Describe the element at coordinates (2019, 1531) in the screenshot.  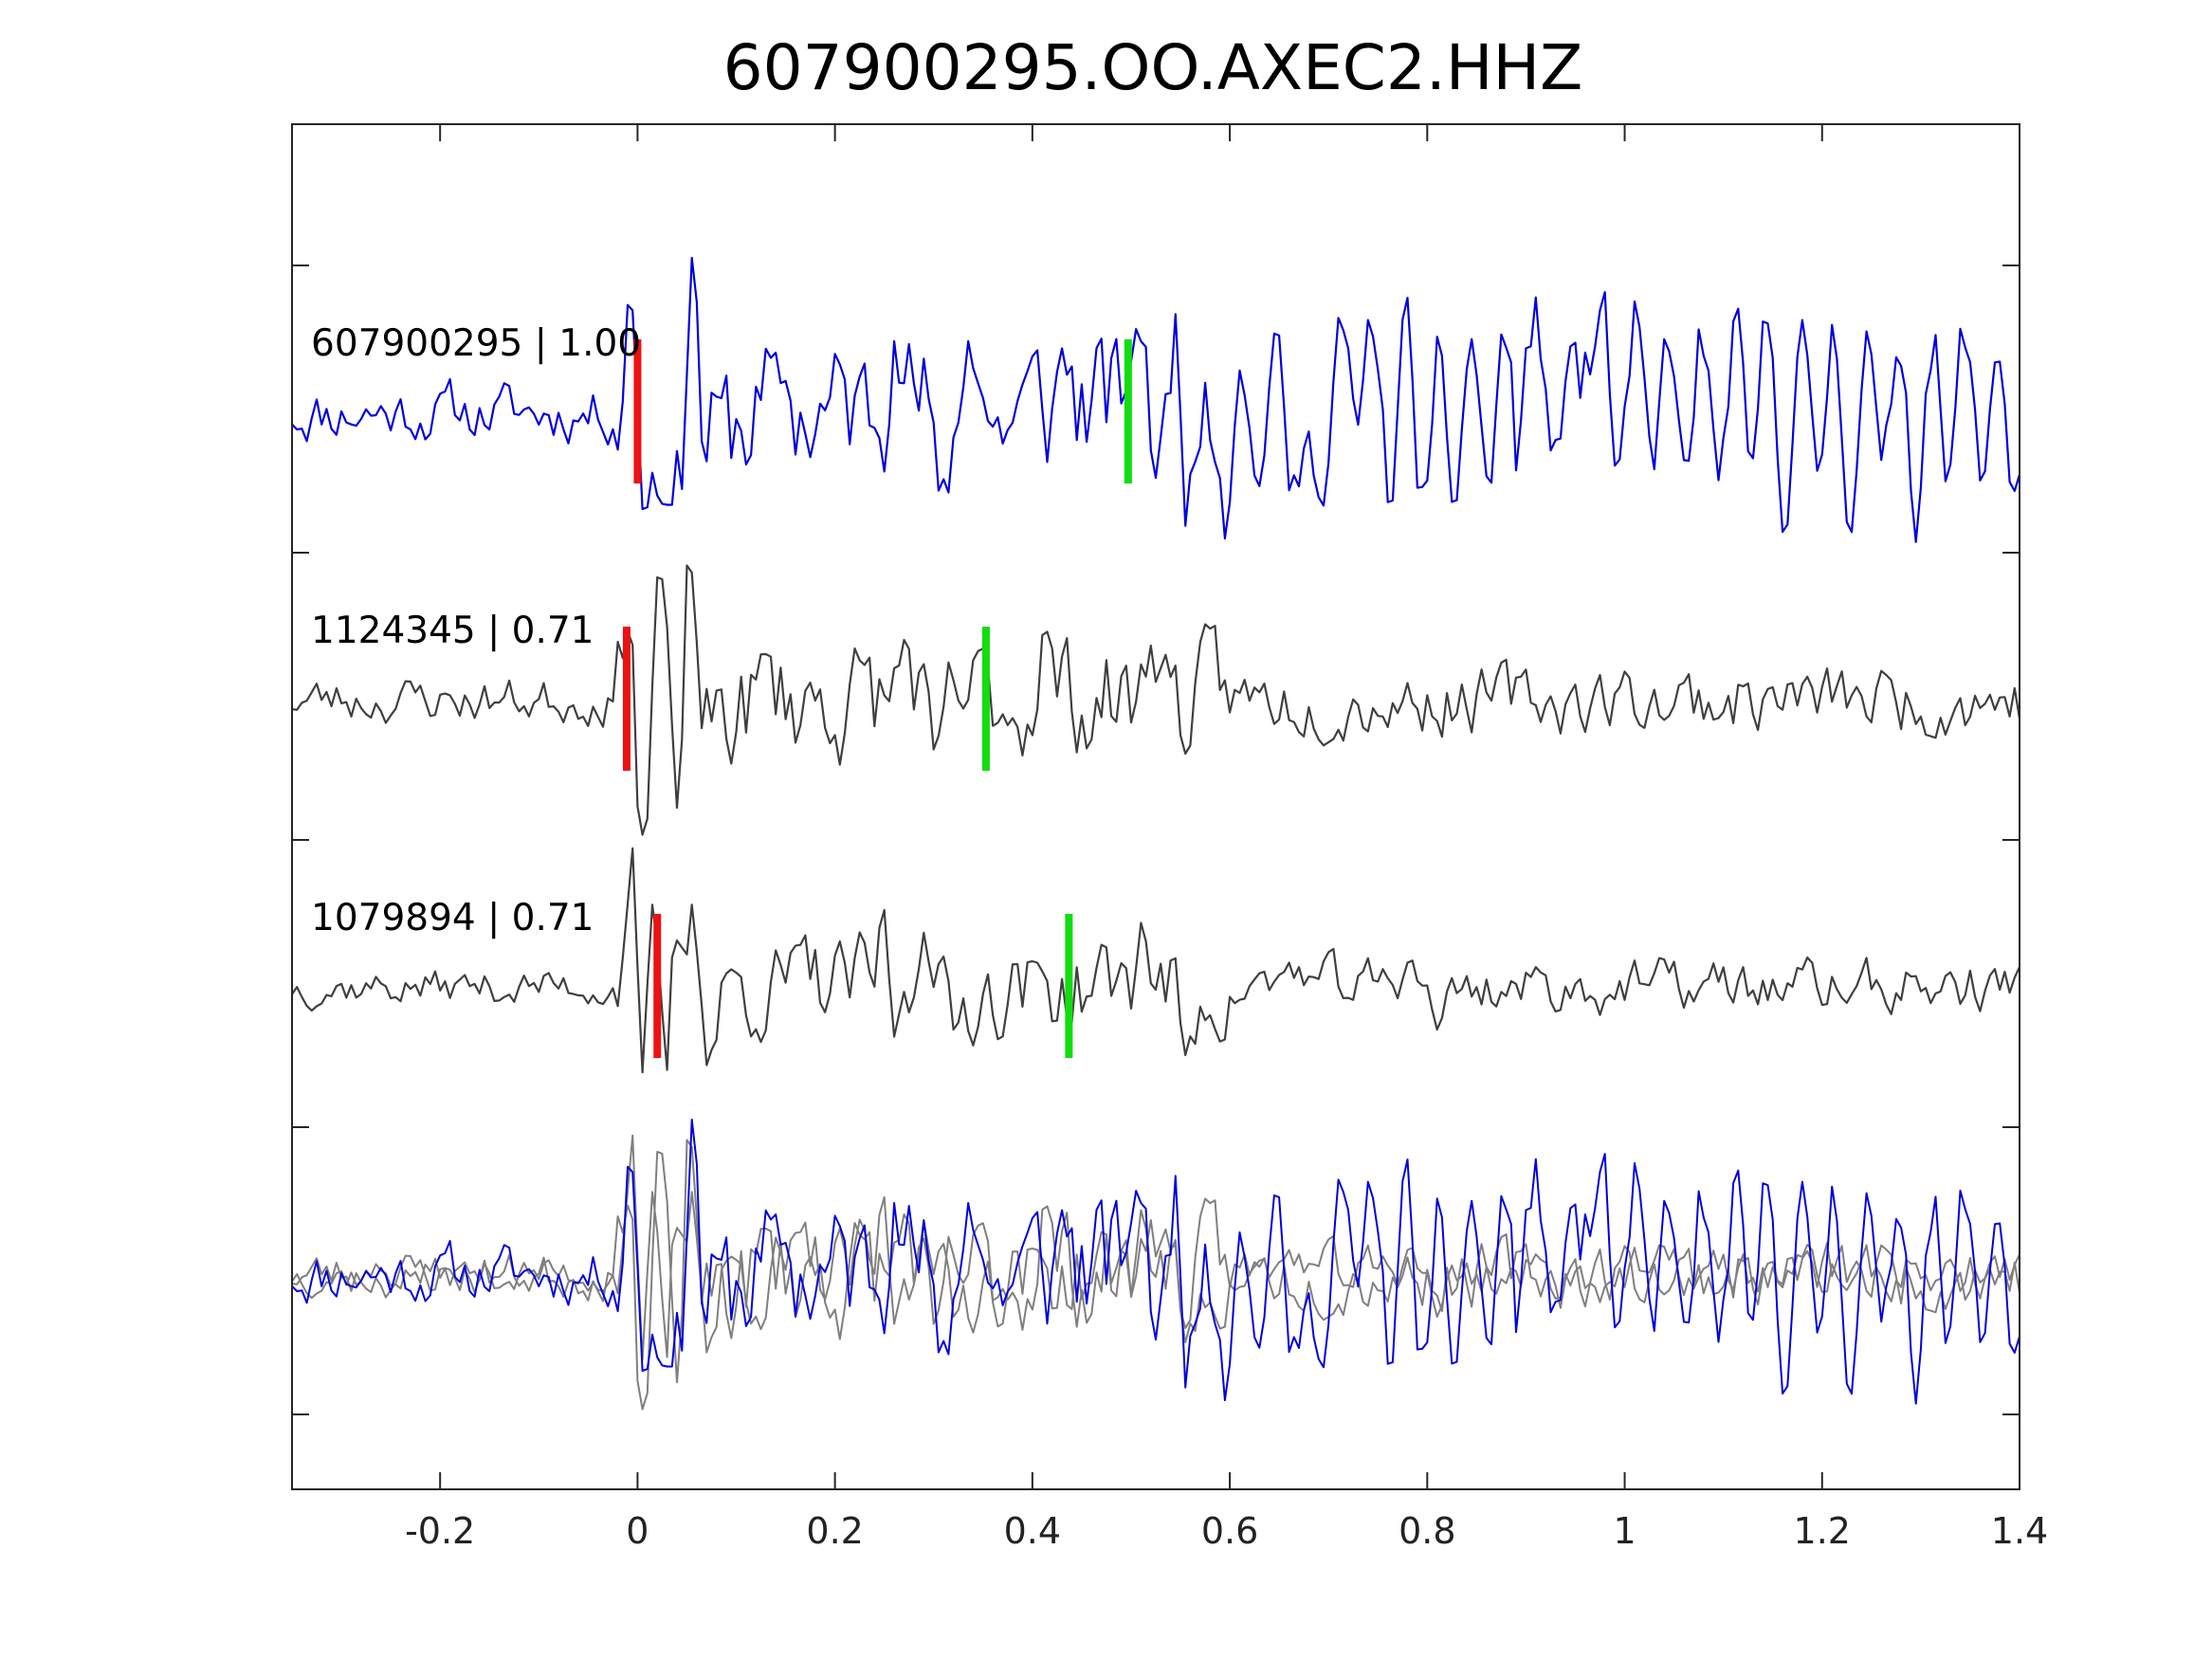
I see `x-tick-label-8: 1.4` at that location.